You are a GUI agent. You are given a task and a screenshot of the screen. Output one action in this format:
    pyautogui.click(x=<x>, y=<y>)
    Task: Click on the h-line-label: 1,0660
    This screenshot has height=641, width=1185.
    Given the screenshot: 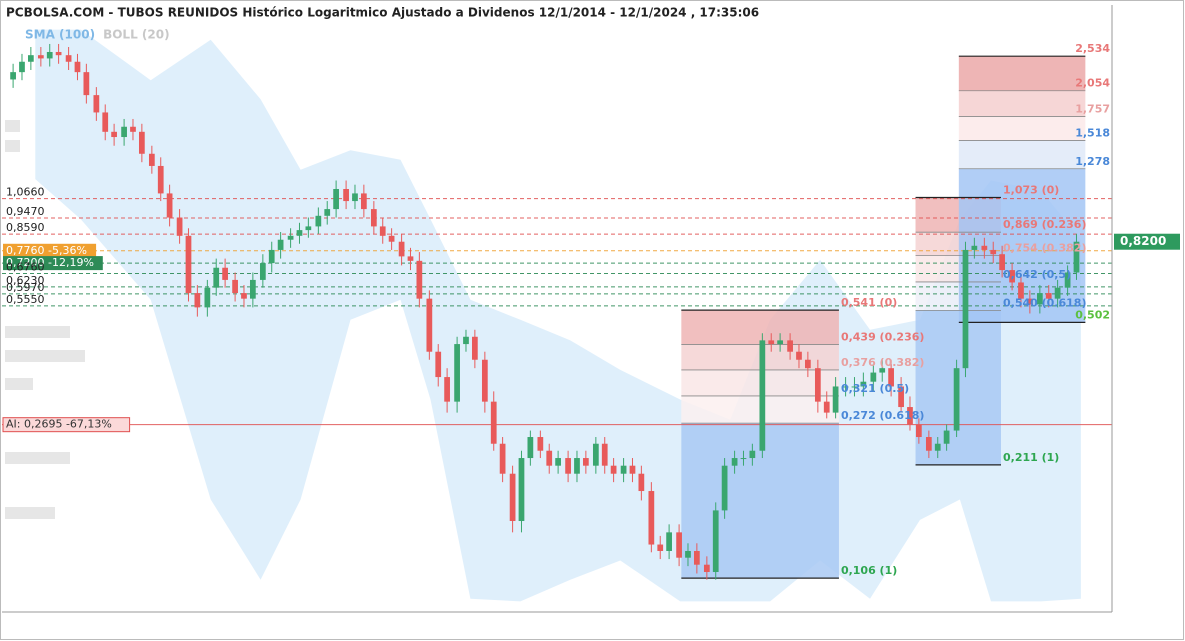 What is the action you would take?
    pyautogui.click(x=25, y=192)
    